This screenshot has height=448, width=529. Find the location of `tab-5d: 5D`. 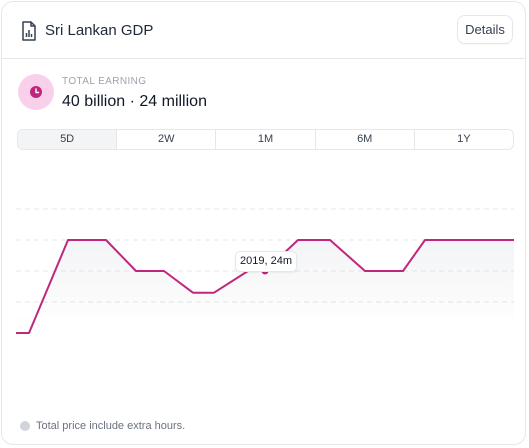

tab-5d: 5D is located at coordinates (67, 139).